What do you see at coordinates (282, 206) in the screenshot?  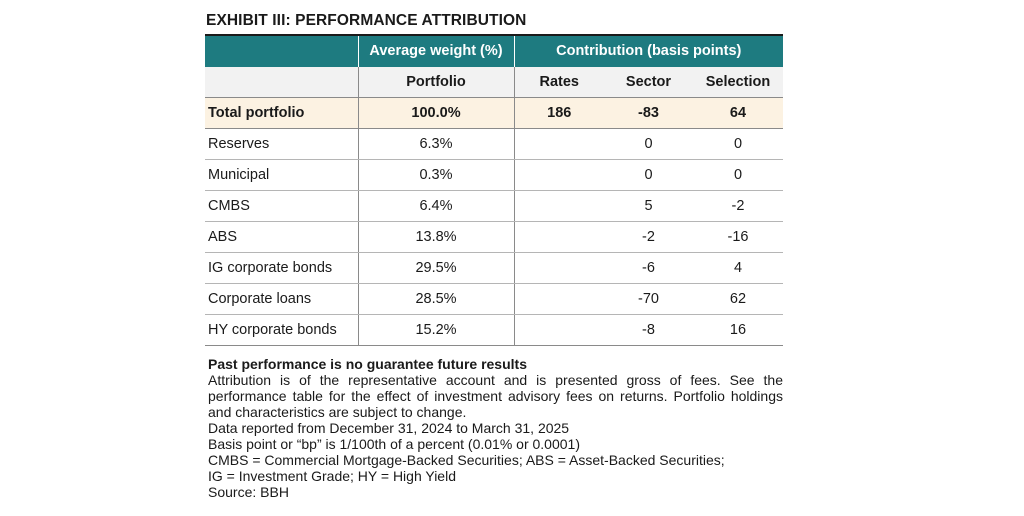 I see `row-label: CMBS` at bounding box center [282, 206].